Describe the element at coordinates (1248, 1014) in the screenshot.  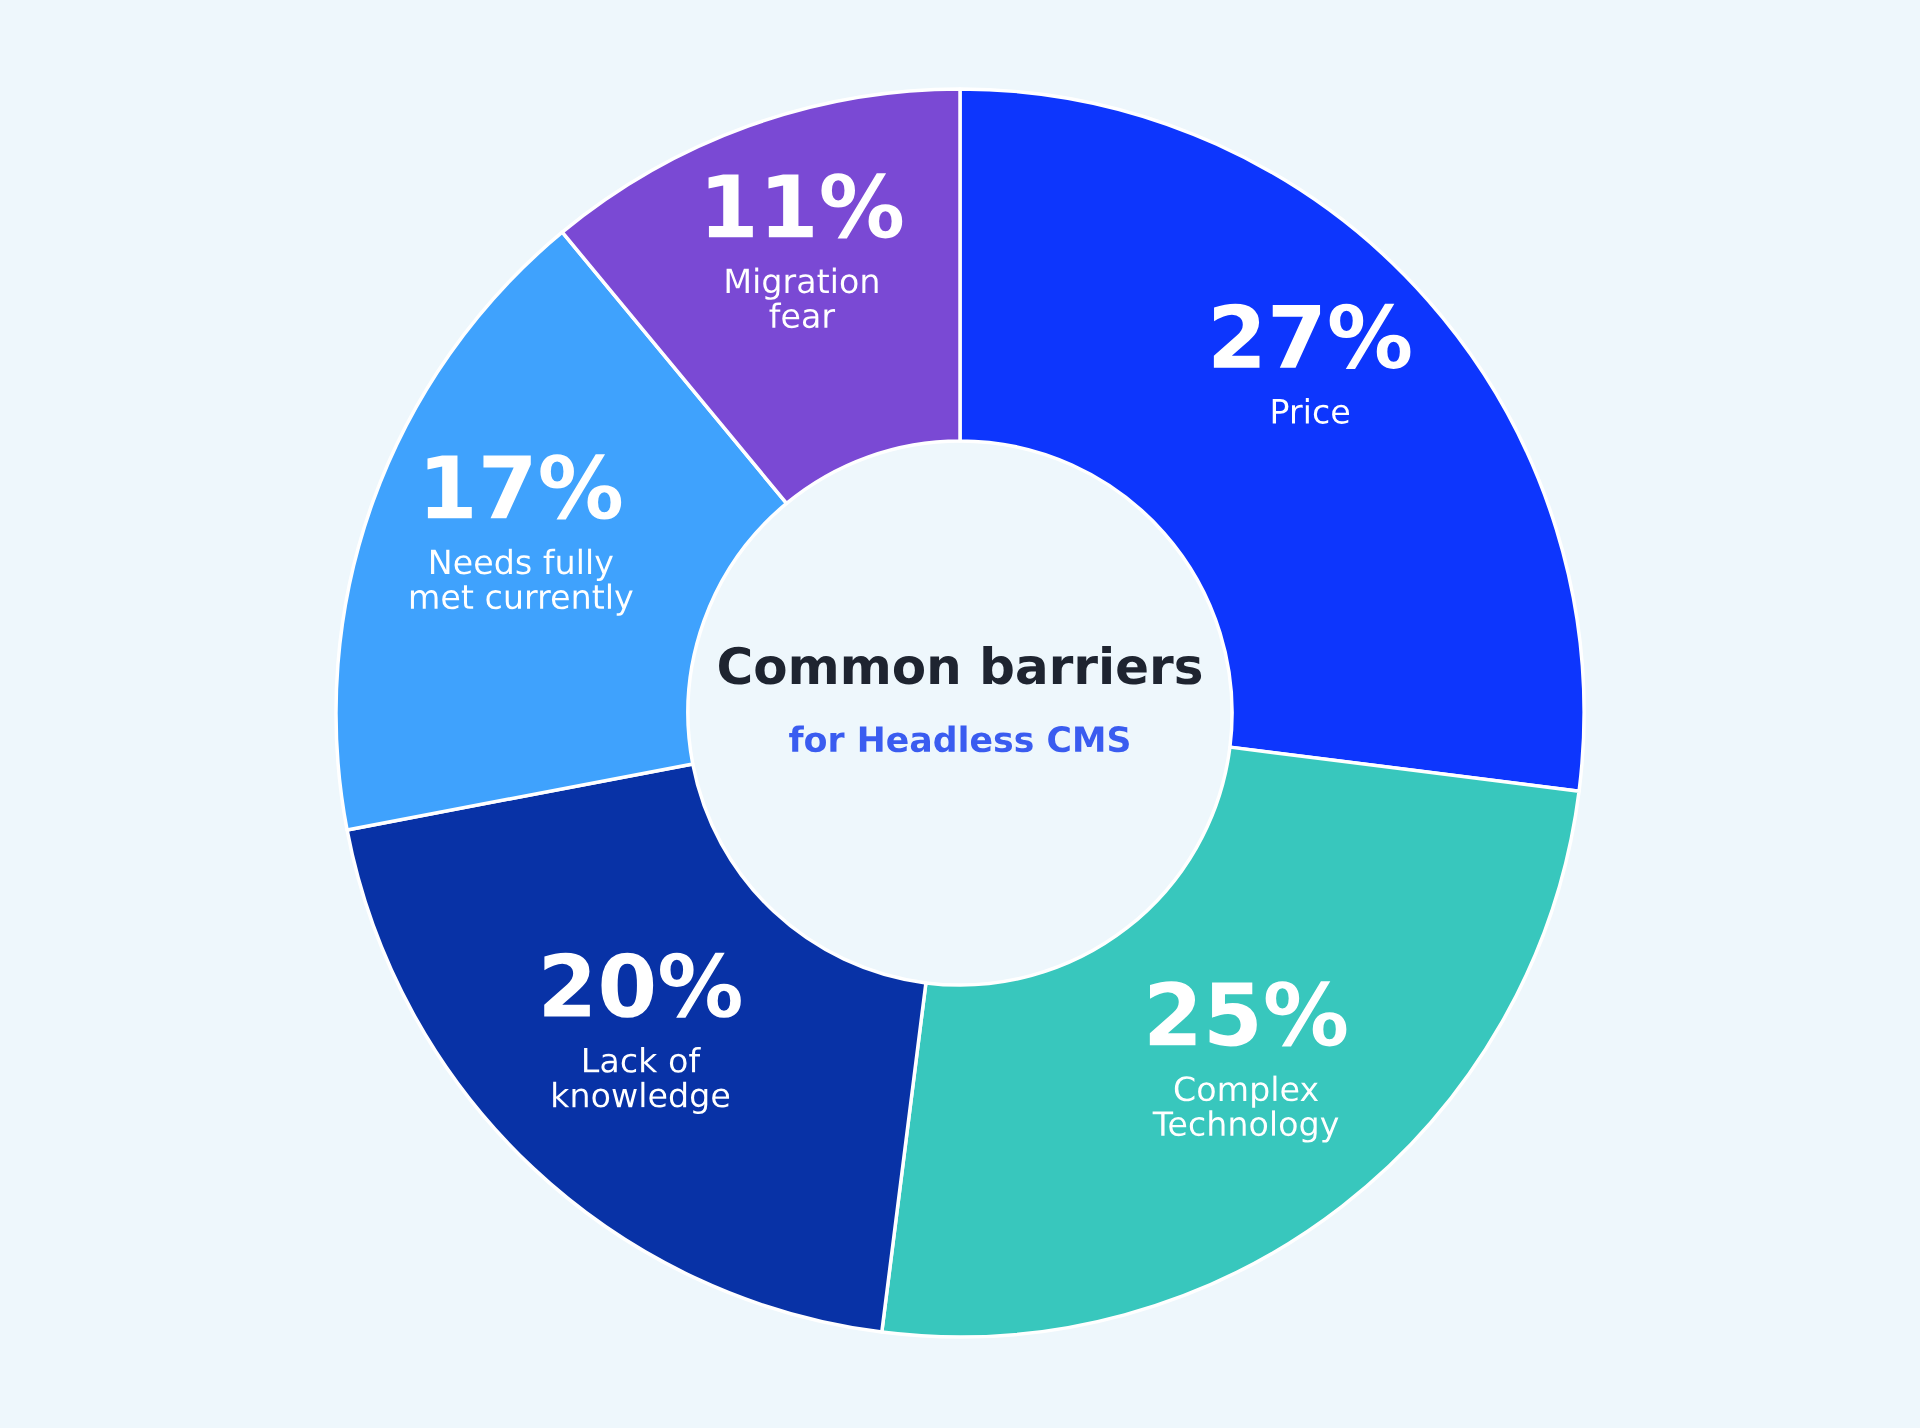
I see `data-label: 25%` at that location.